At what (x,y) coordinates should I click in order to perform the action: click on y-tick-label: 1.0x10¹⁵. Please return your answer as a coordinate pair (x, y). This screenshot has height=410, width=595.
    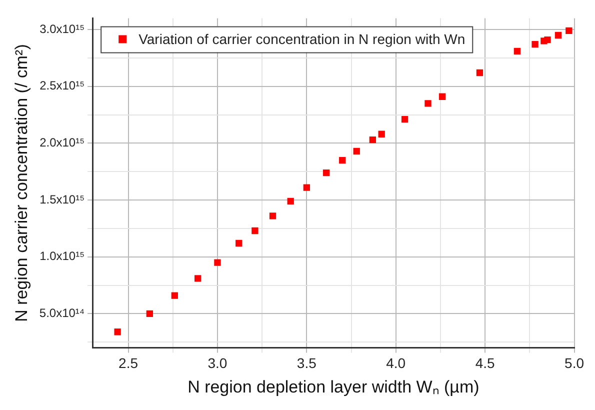
    Looking at the image, I should click on (62, 256).